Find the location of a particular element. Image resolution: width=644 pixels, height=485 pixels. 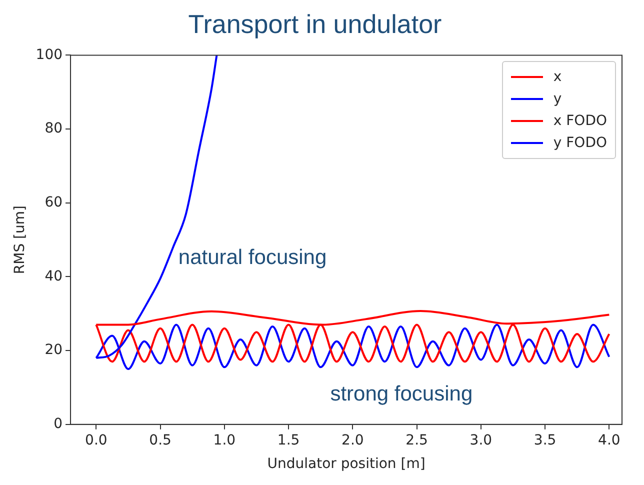

x-axis-title: Undulator position [m] is located at coordinates (346, 464).